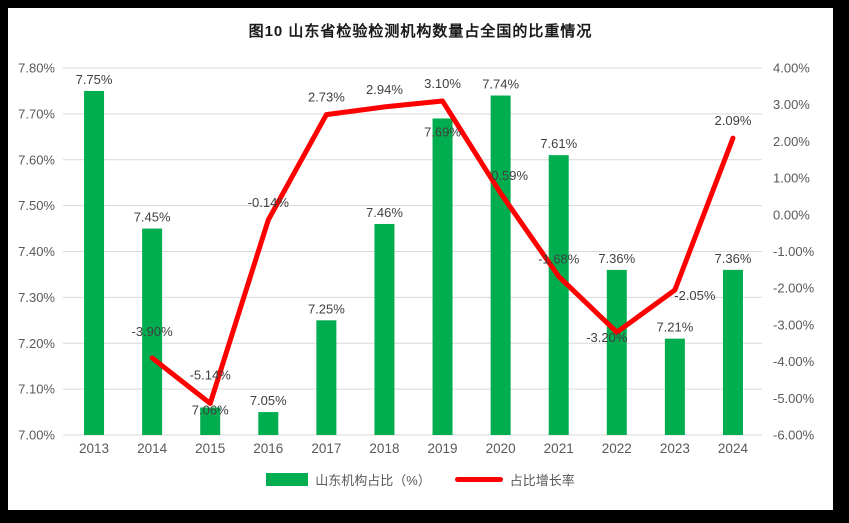 This screenshot has height=523, width=849. I want to click on right-axis-tick: 0.00%, so click(791, 214).